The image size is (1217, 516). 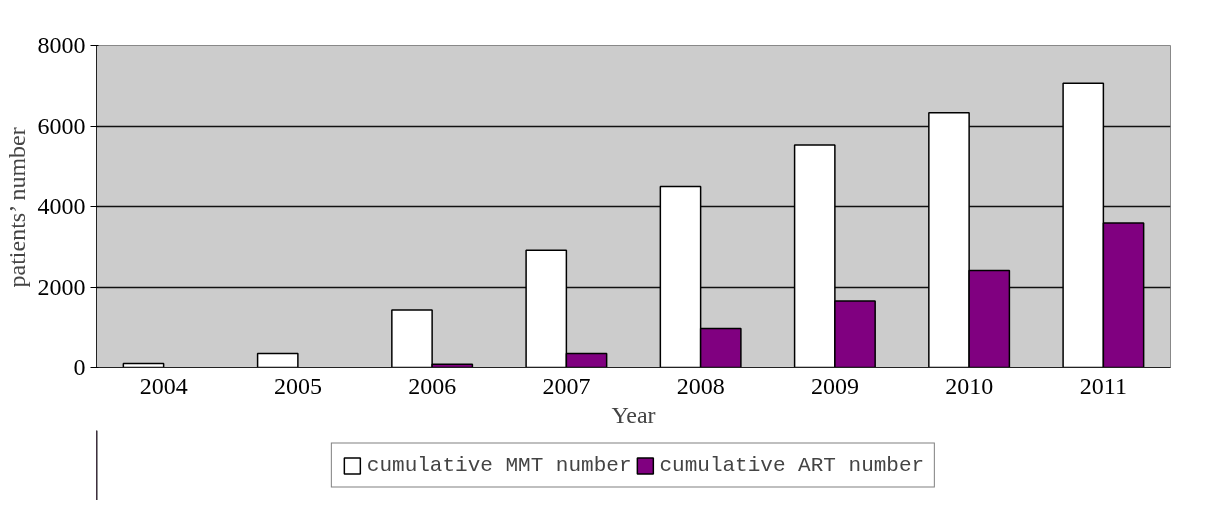 I want to click on x-tick-label: 2008, so click(x=700, y=385).